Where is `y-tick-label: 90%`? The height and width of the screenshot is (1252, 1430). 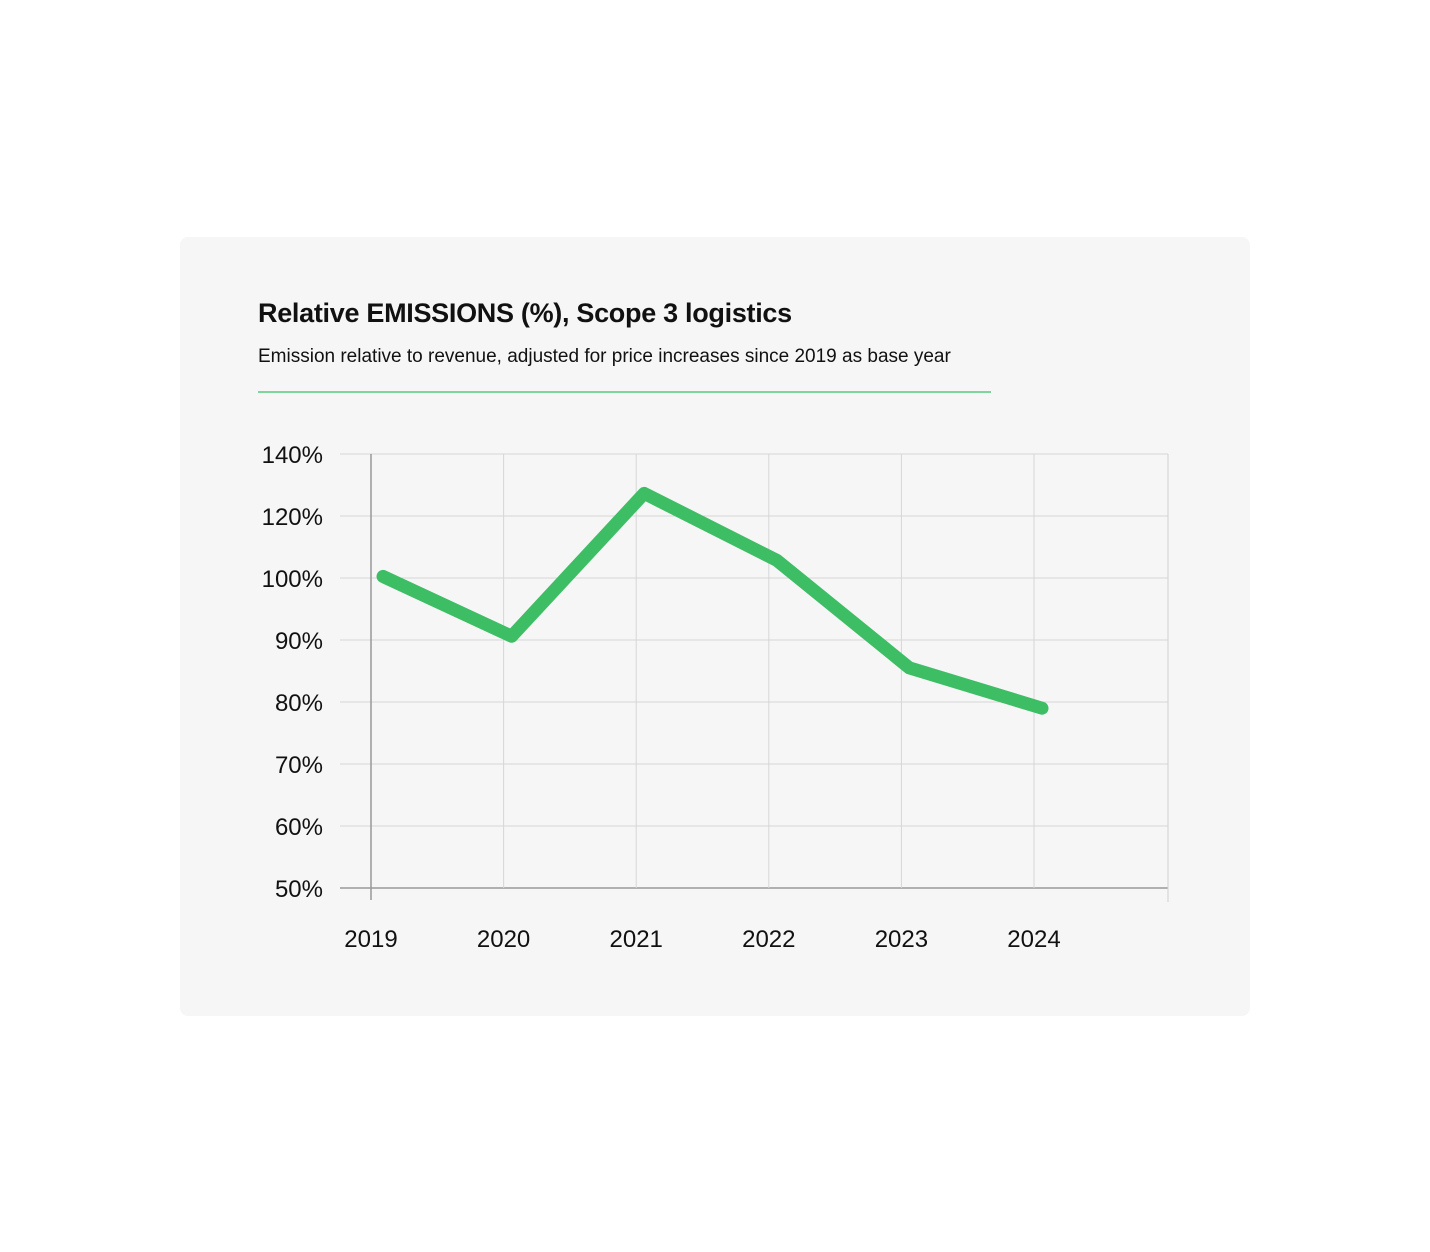 y-tick-label: 90% is located at coordinates (299, 641).